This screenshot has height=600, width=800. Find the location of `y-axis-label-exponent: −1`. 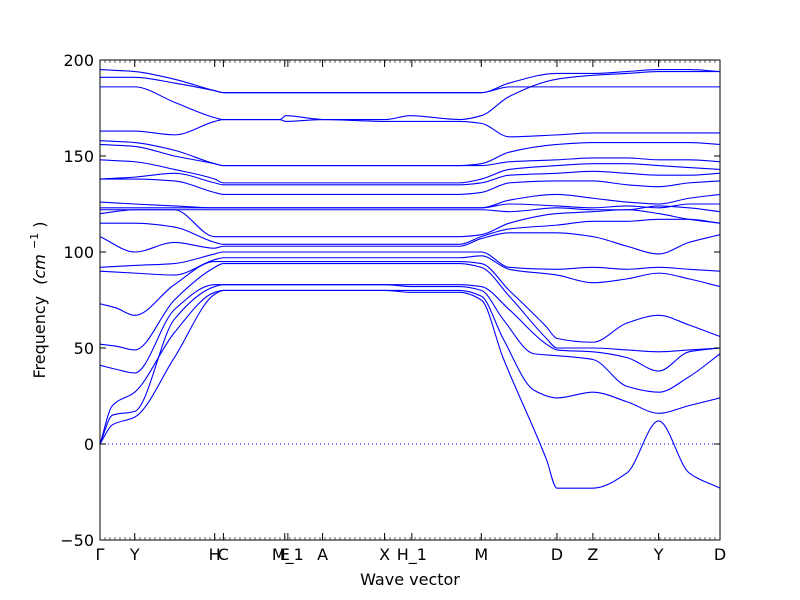

y-axis-label-exponent: −1 is located at coordinates (34, 241).